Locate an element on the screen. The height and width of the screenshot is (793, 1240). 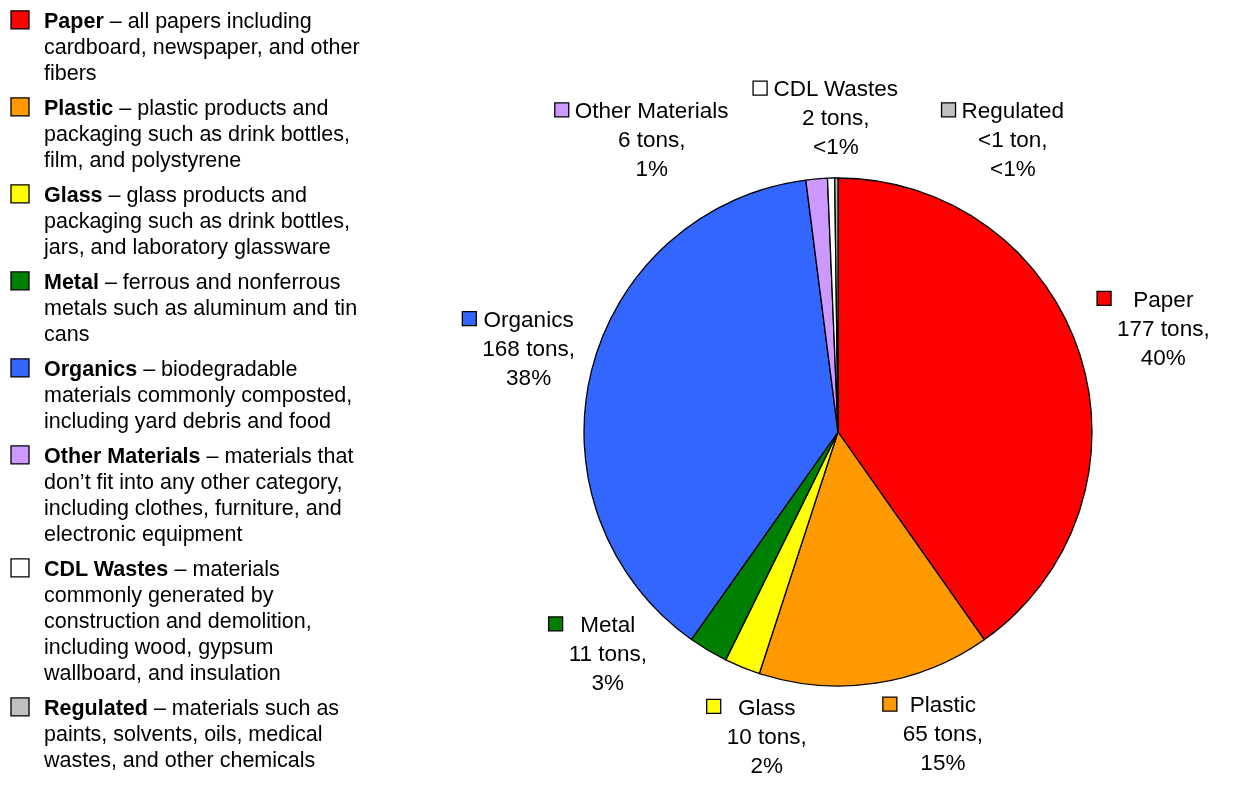
text: Glass – glass products and packaging such as drink bottles, jars, and laboratory glassware is located at coordinates (197, 220).